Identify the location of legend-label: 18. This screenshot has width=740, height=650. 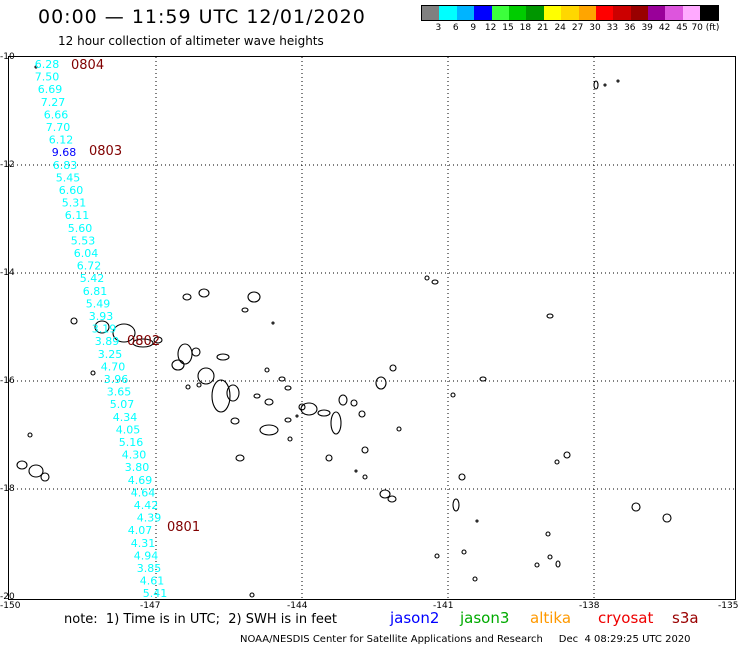
(525, 28).